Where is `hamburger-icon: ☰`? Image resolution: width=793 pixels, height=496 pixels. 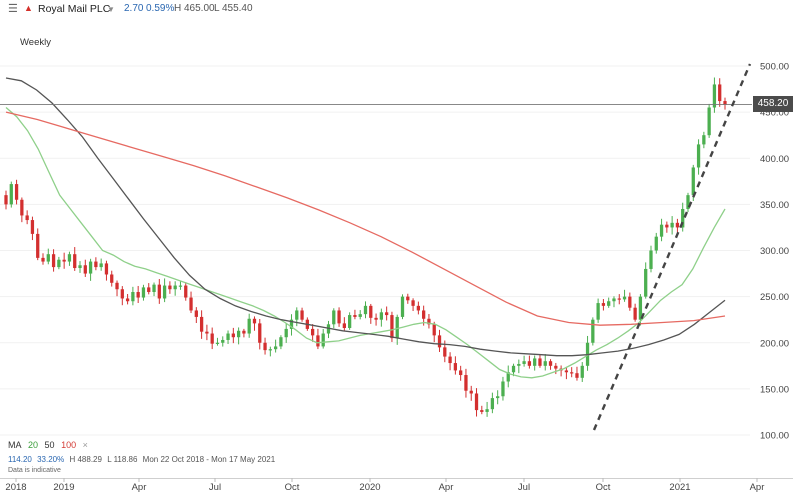
hamburger-icon: ☰ is located at coordinates (13, 9).